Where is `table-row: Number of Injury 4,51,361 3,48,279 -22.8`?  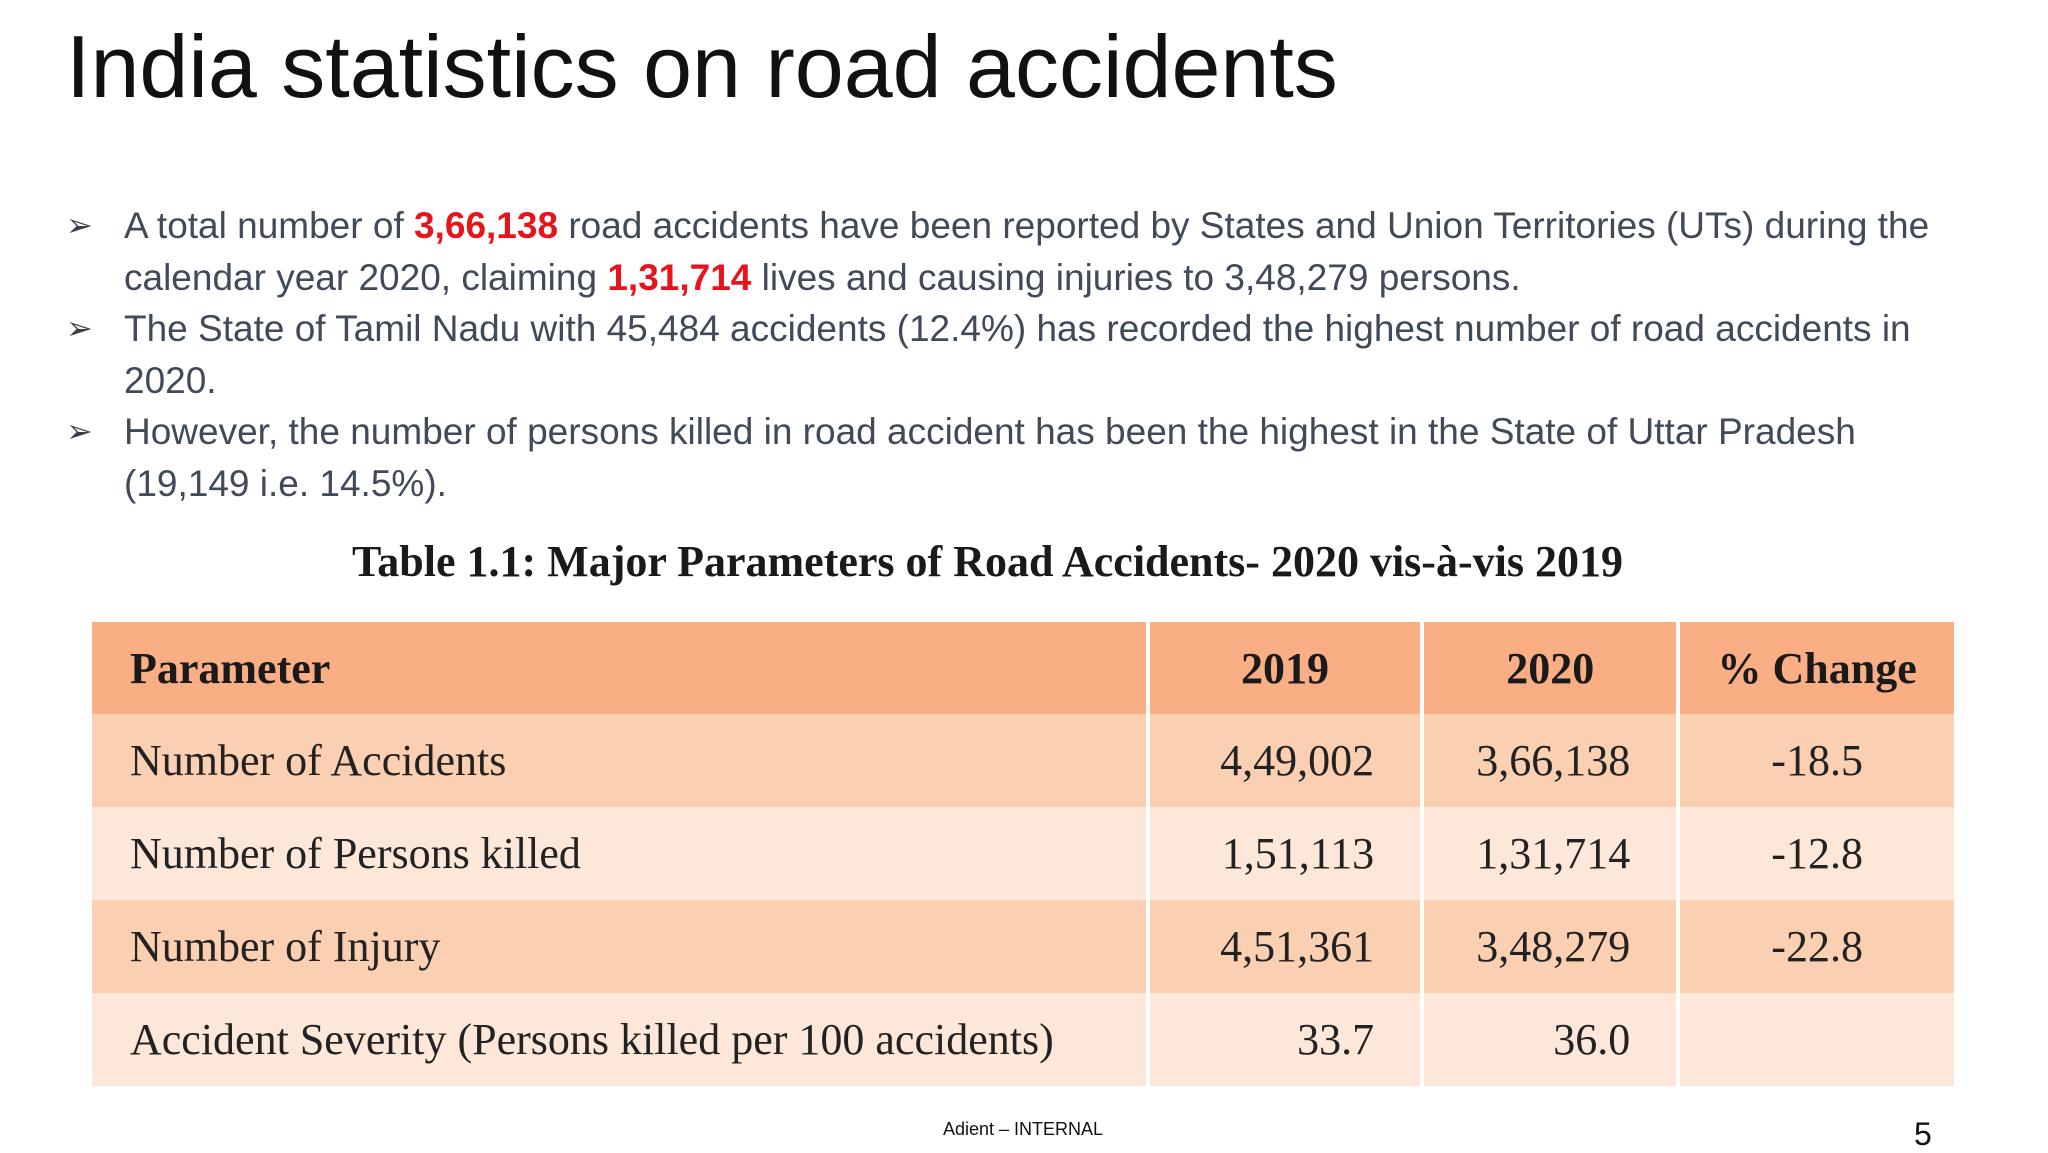 table-row: Number of Injury 4,51,361 3,48,279 -22.8 is located at coordinates (1023, 946).